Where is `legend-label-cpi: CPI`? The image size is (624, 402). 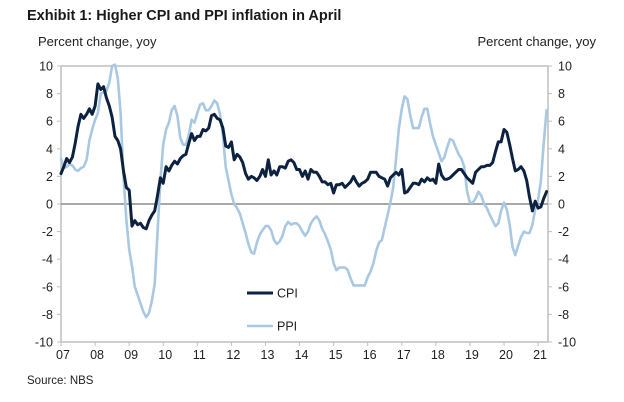
legend-label-cpi: CPI is located at coordinates (287, 294).